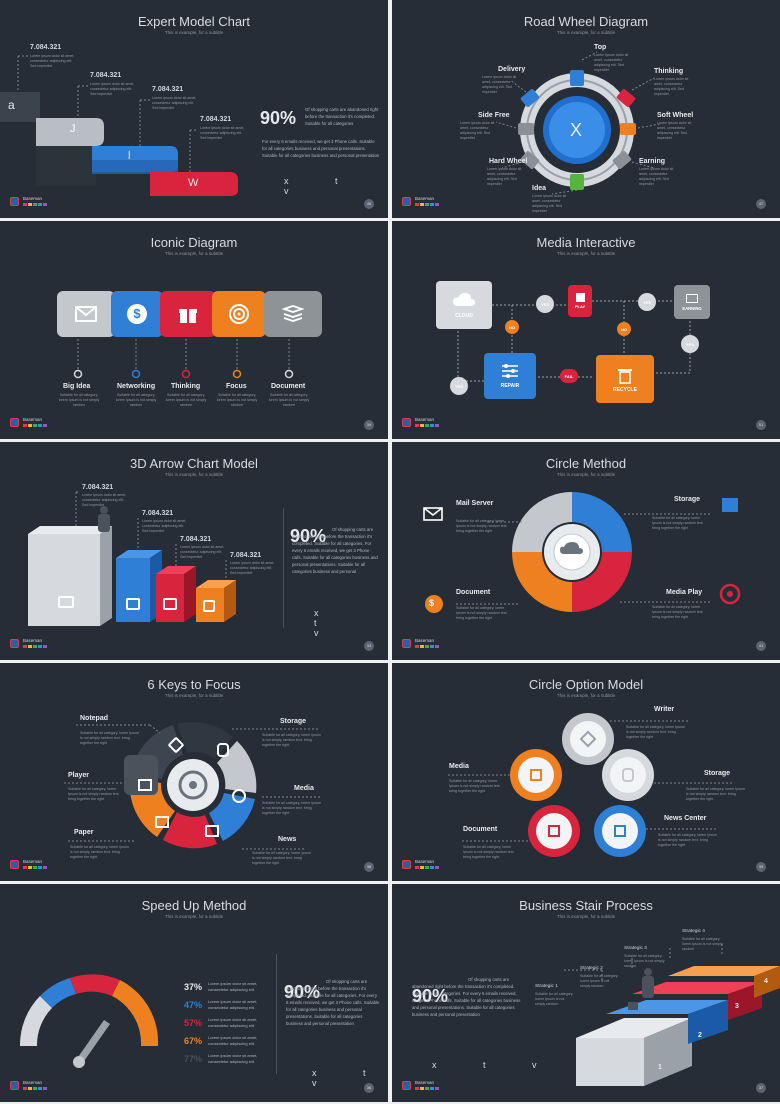 This screenshot has height=1104, width=780. What do you see at coordinates (692, 308) in the screenshot?
I see `earning-label: EARNING` at bounding box center [692, 308].